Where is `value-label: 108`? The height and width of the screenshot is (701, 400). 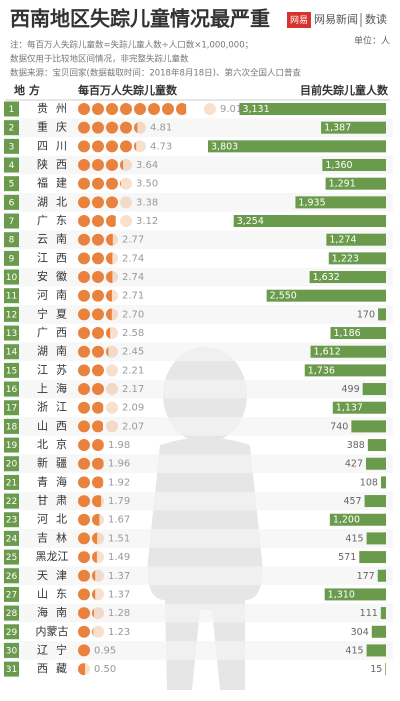
value-label: 108 is located at coordinates (369, 482).